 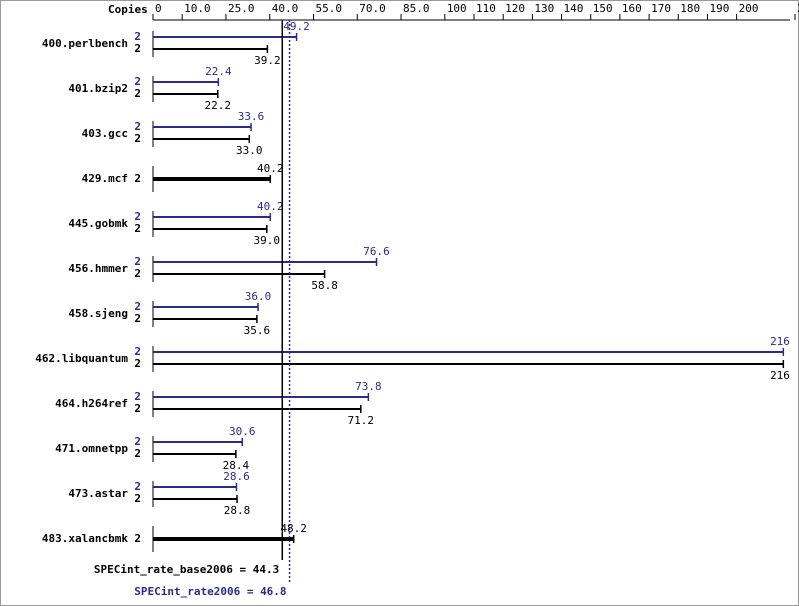 What do you see at coordinates (285, 8) in the screenshot?
I see `x-tick-label: 40.0` at bounding box center [285, 8].